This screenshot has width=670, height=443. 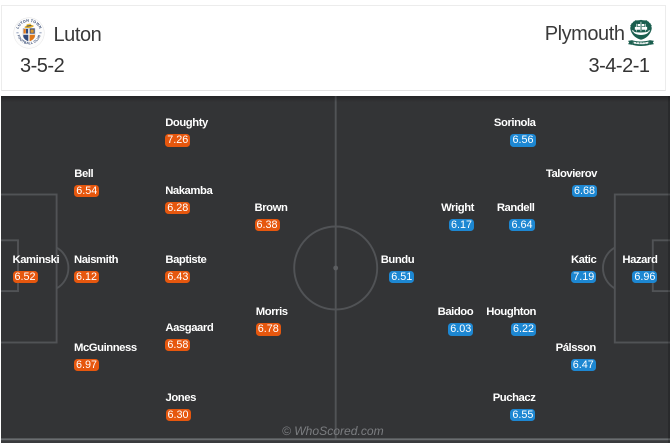 I want to click on svg-text: P · A · F · C, so click(x=641, y=42).